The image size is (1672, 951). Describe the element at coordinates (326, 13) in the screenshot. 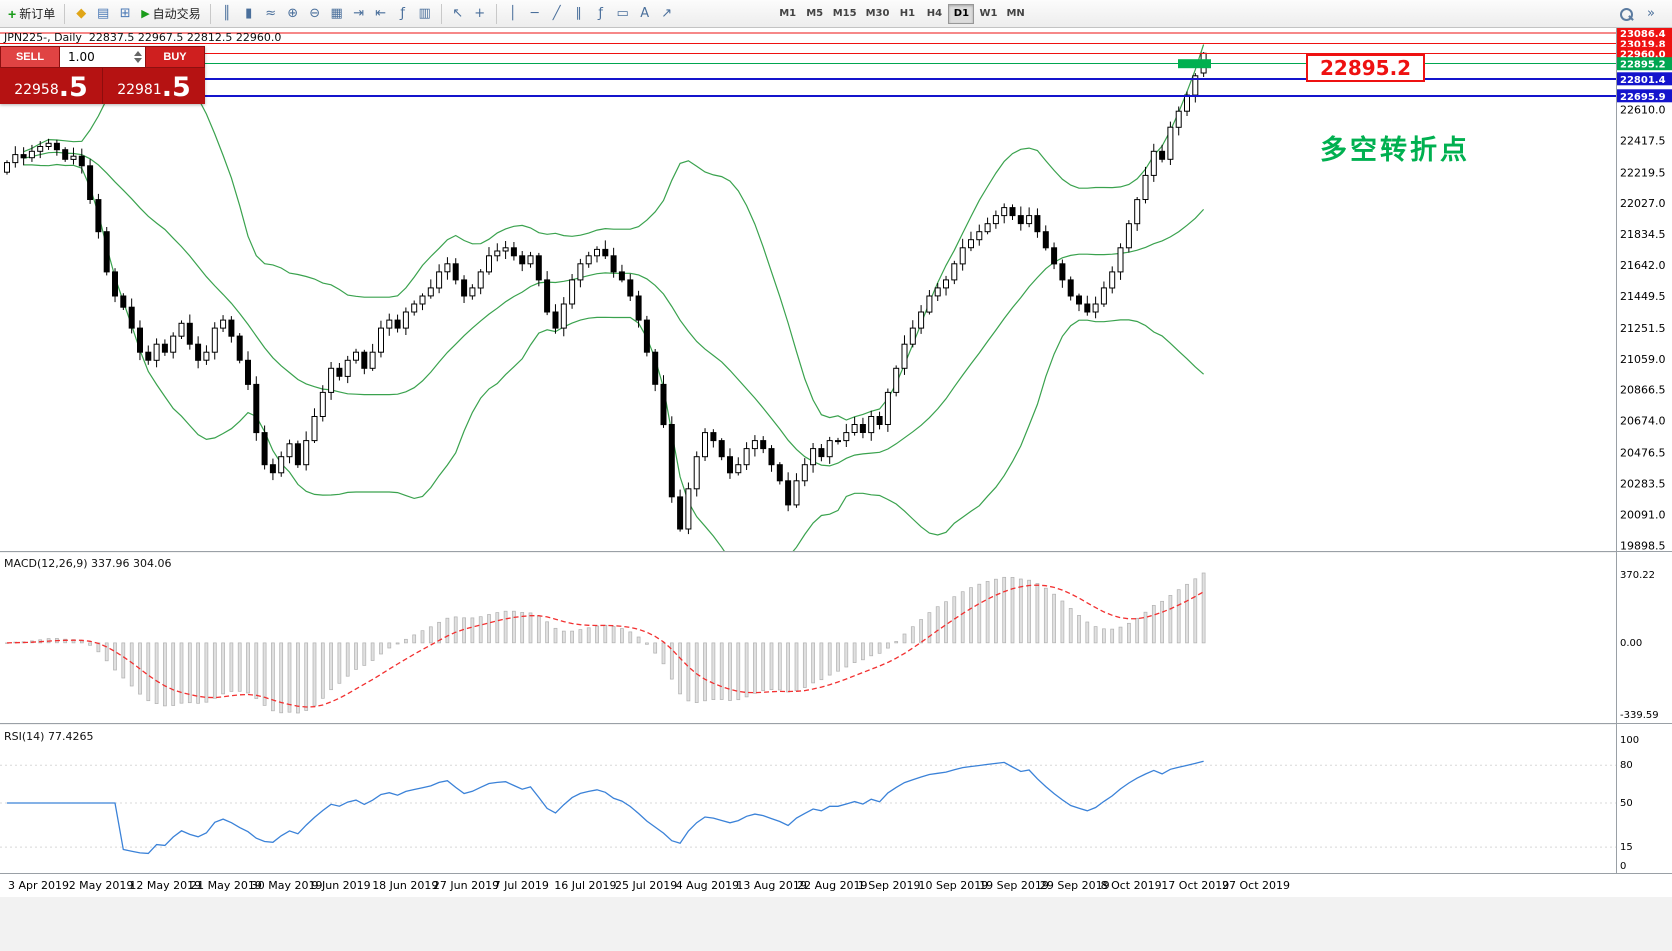

I see `chart-icons-group: ║ ▮ ≈ ⊕ ⊖ ▦ ⇥ ⇤ ƒ ▥` at that location.